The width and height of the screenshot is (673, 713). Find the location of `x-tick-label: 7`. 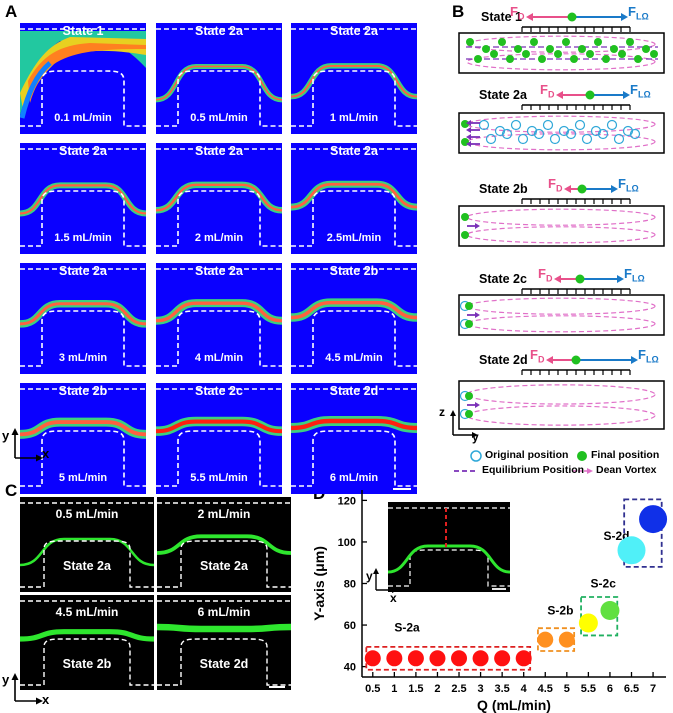

x-tick-label: 7 is located at coordinates (653, 689).